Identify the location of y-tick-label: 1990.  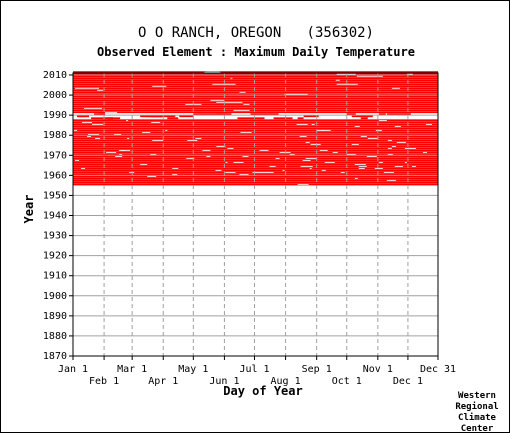
(55, 115).